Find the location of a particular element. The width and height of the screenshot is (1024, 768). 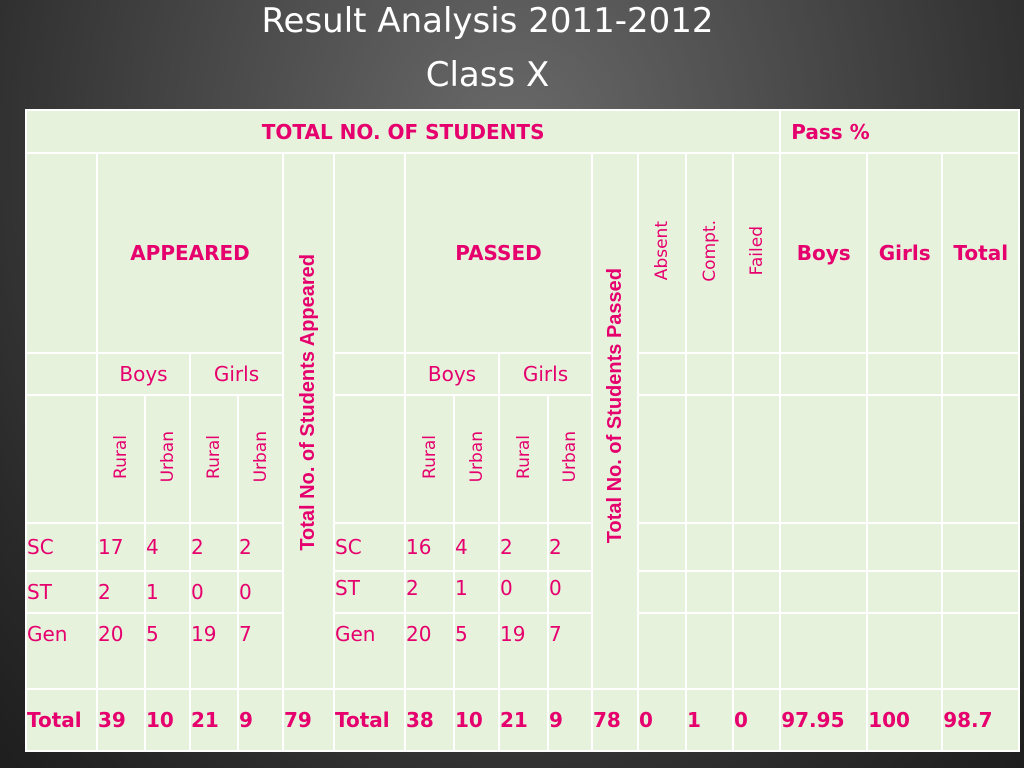

failed-value: 0 is located at coordinates (756, 720).